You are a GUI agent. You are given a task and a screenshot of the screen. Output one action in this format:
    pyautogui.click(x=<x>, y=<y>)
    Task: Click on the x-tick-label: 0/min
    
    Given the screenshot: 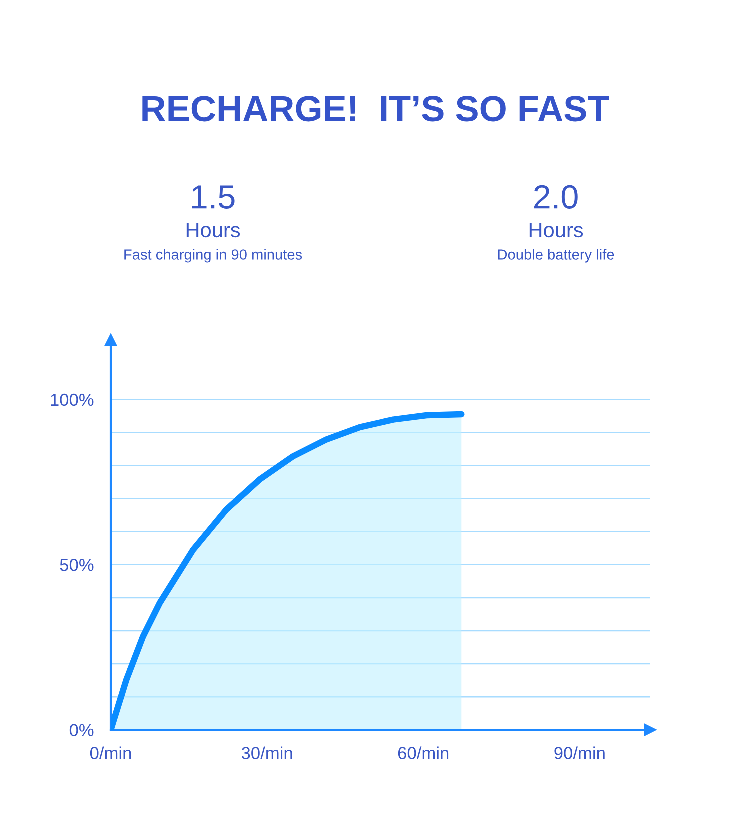 What is the action you would take?
    pyautogui.click(x=111, y=753)
    